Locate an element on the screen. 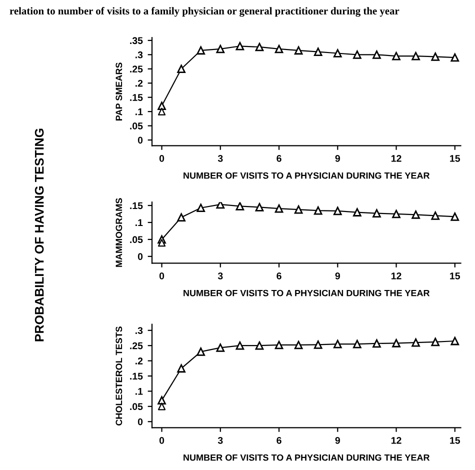 The height and width of the screenshot is (470, 475). y-tick-label: .35 is located at coordinates (136, 40).